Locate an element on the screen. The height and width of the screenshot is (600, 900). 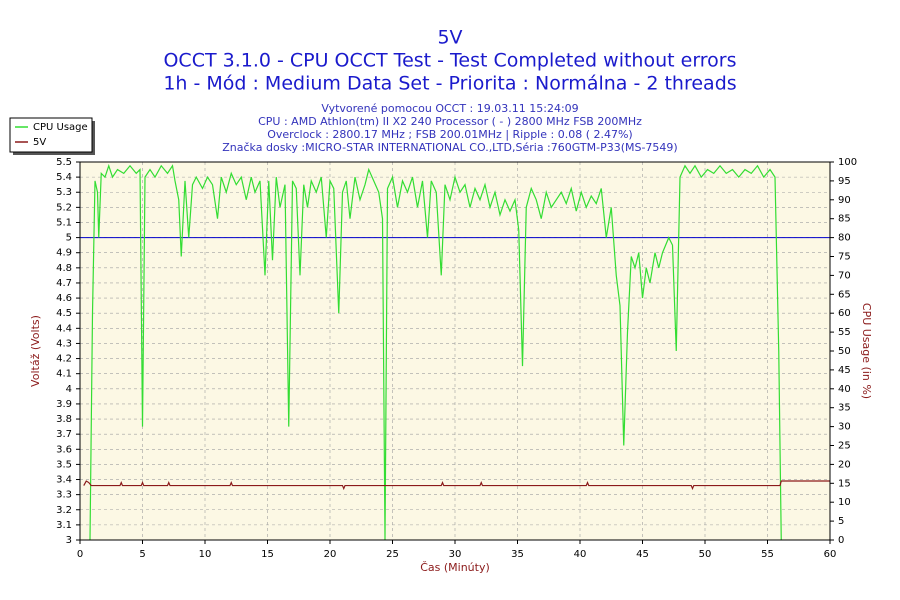
y-tick-label: 5 is located at coordinates (69, 238).